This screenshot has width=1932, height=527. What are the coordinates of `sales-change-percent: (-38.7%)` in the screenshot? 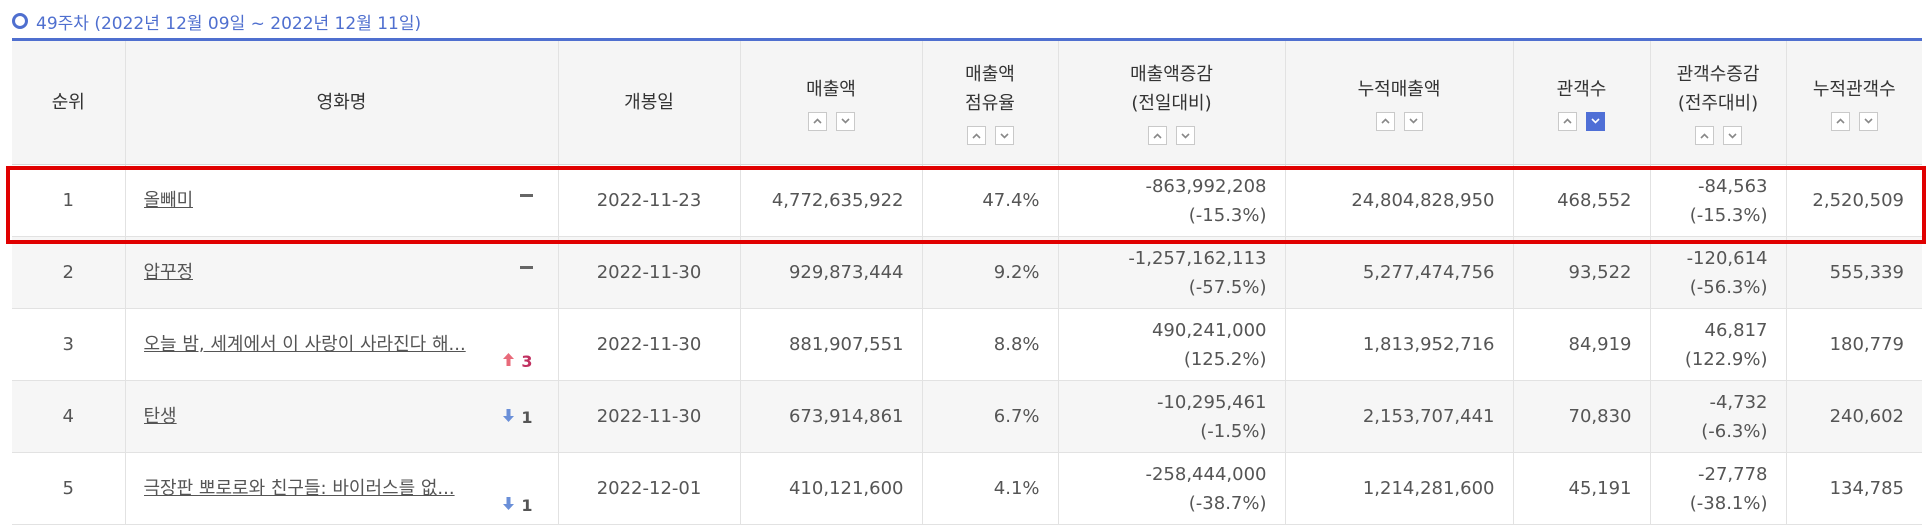 It's located at (1227, 503).